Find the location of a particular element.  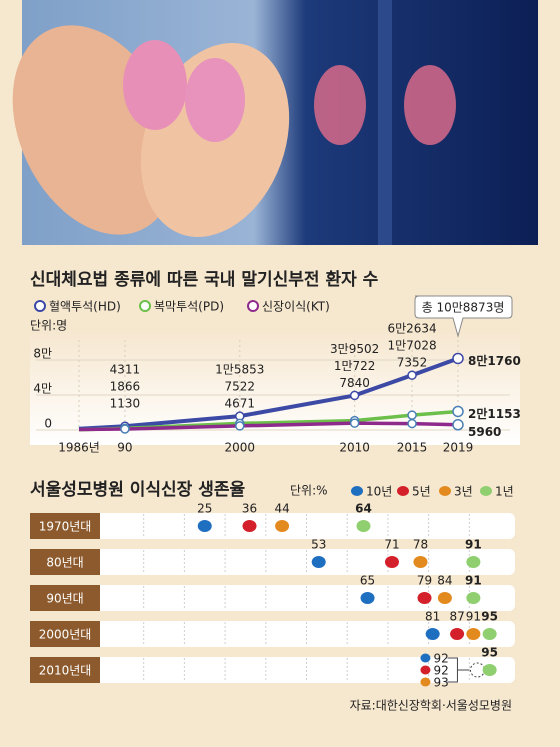

value-label: 87 is located at coordinates (456, 617).